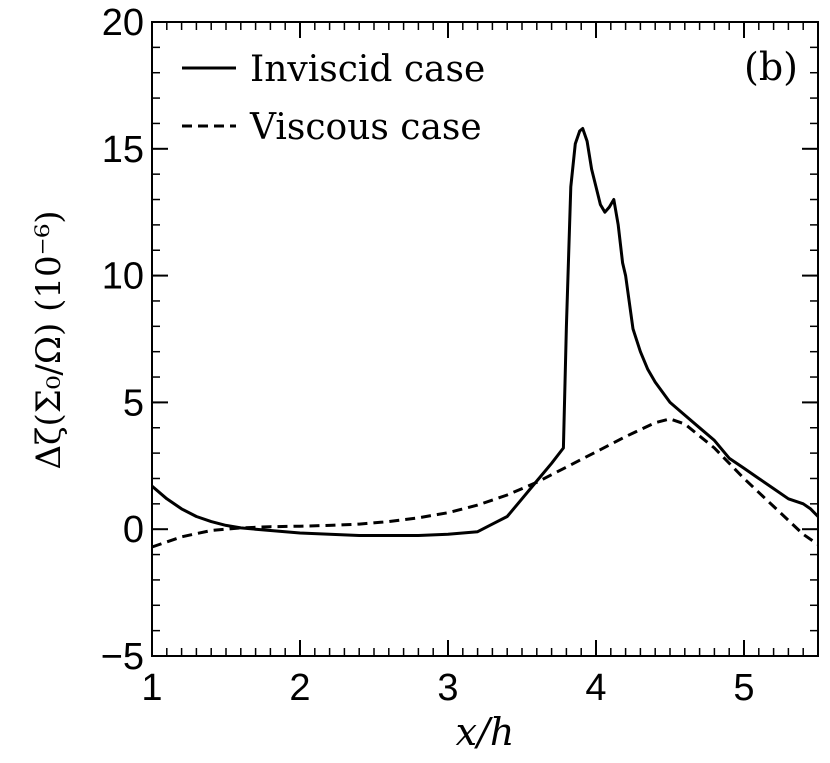  I want to click on y-axis-label: Δζ(Σ₀/Ω) (10⁻⁶), so click(49, 339).